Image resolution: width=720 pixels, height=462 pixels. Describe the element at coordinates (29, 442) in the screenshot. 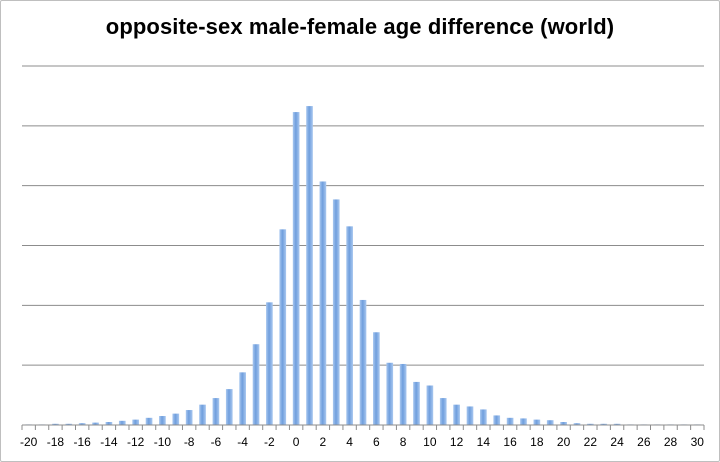

I see `x-tick-label: -20` at that location.